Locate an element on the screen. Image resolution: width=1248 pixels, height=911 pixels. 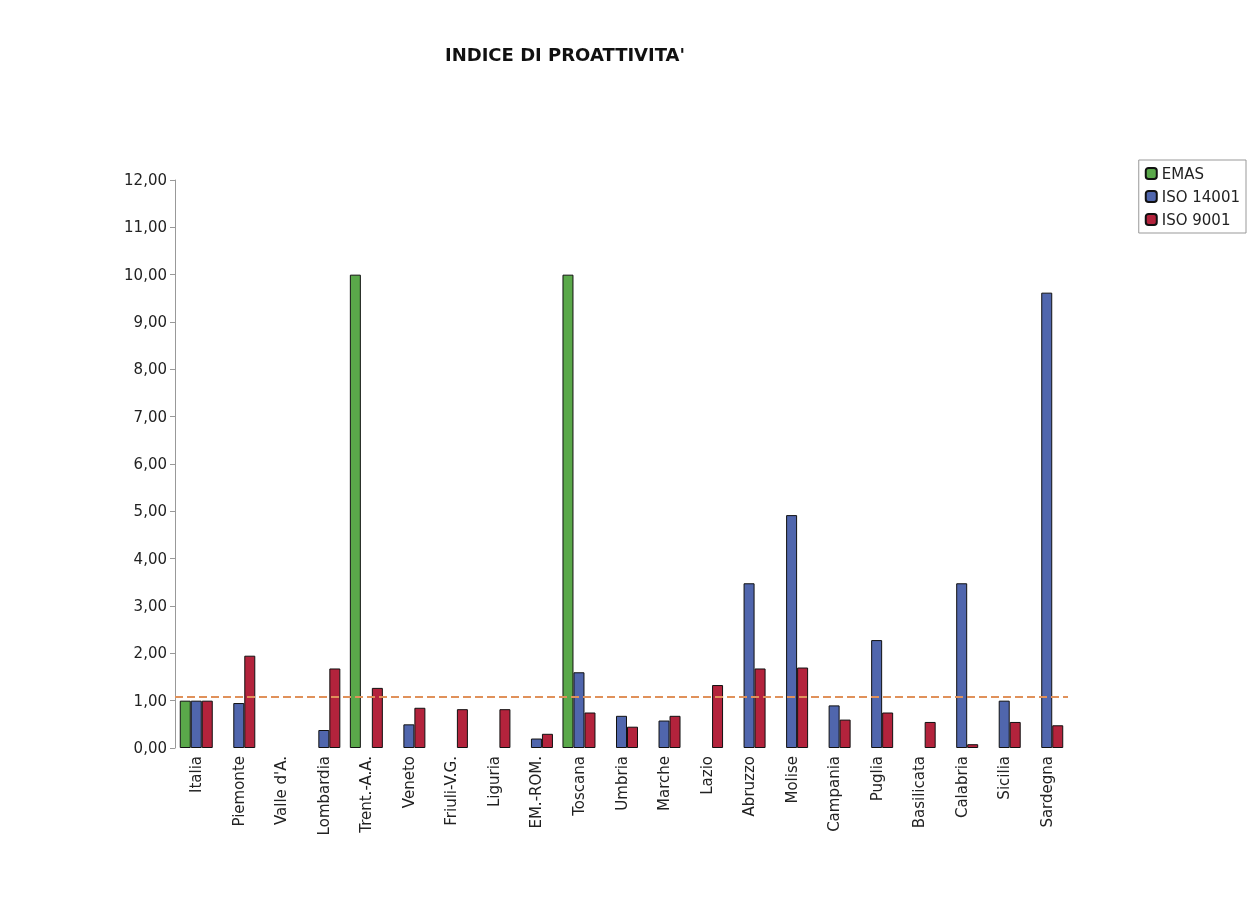
y-tick-label: 6,00 is located at coordinates (150, 464).